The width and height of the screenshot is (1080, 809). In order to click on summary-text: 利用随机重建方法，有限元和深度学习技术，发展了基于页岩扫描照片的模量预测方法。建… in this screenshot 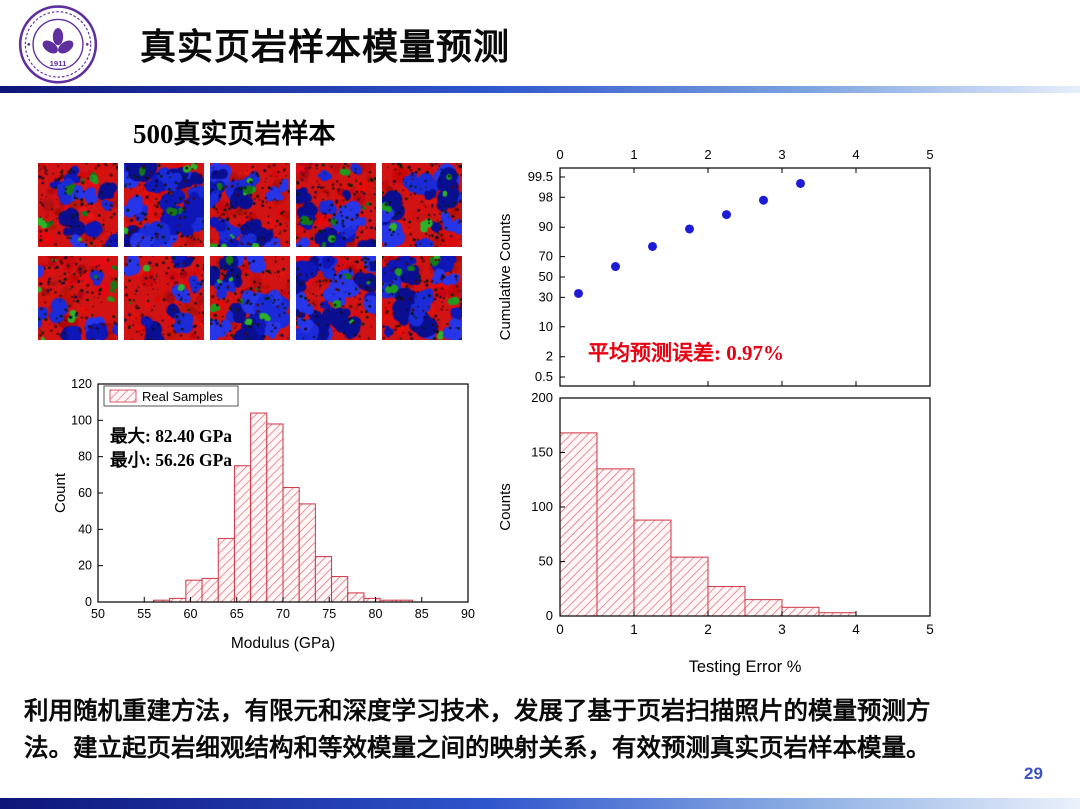, I will do `click(477, 730)`.